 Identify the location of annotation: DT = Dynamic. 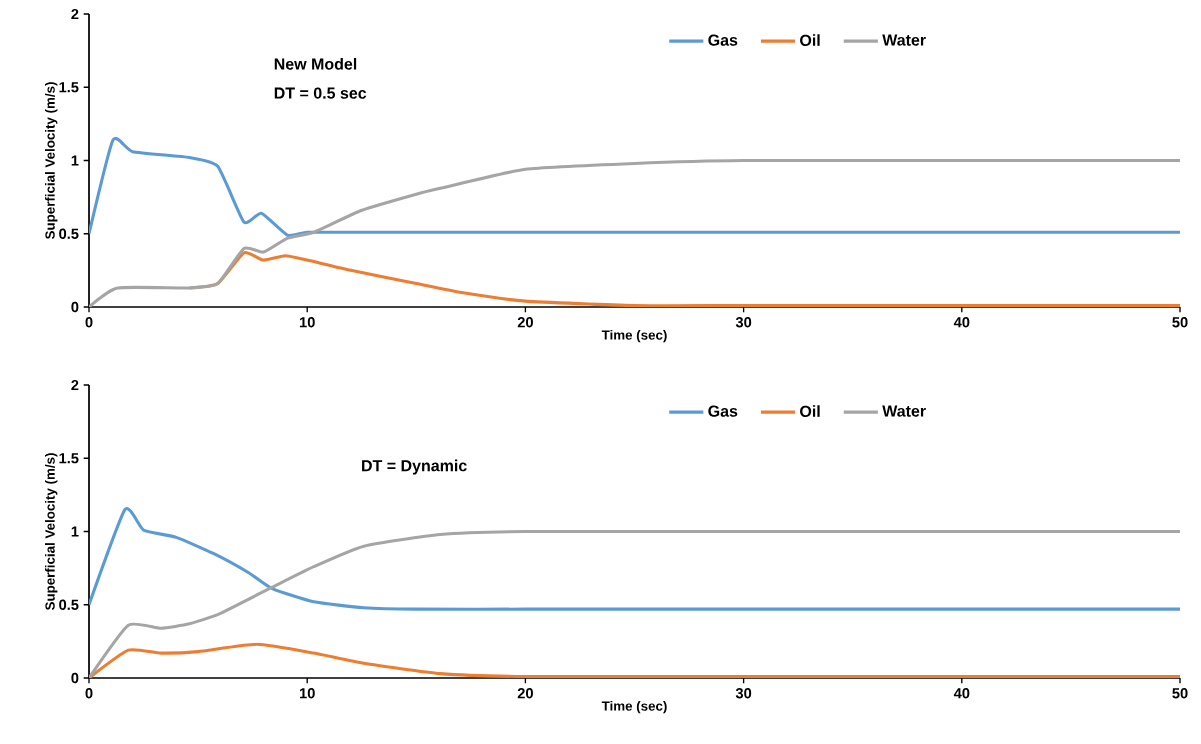
(414, 467).